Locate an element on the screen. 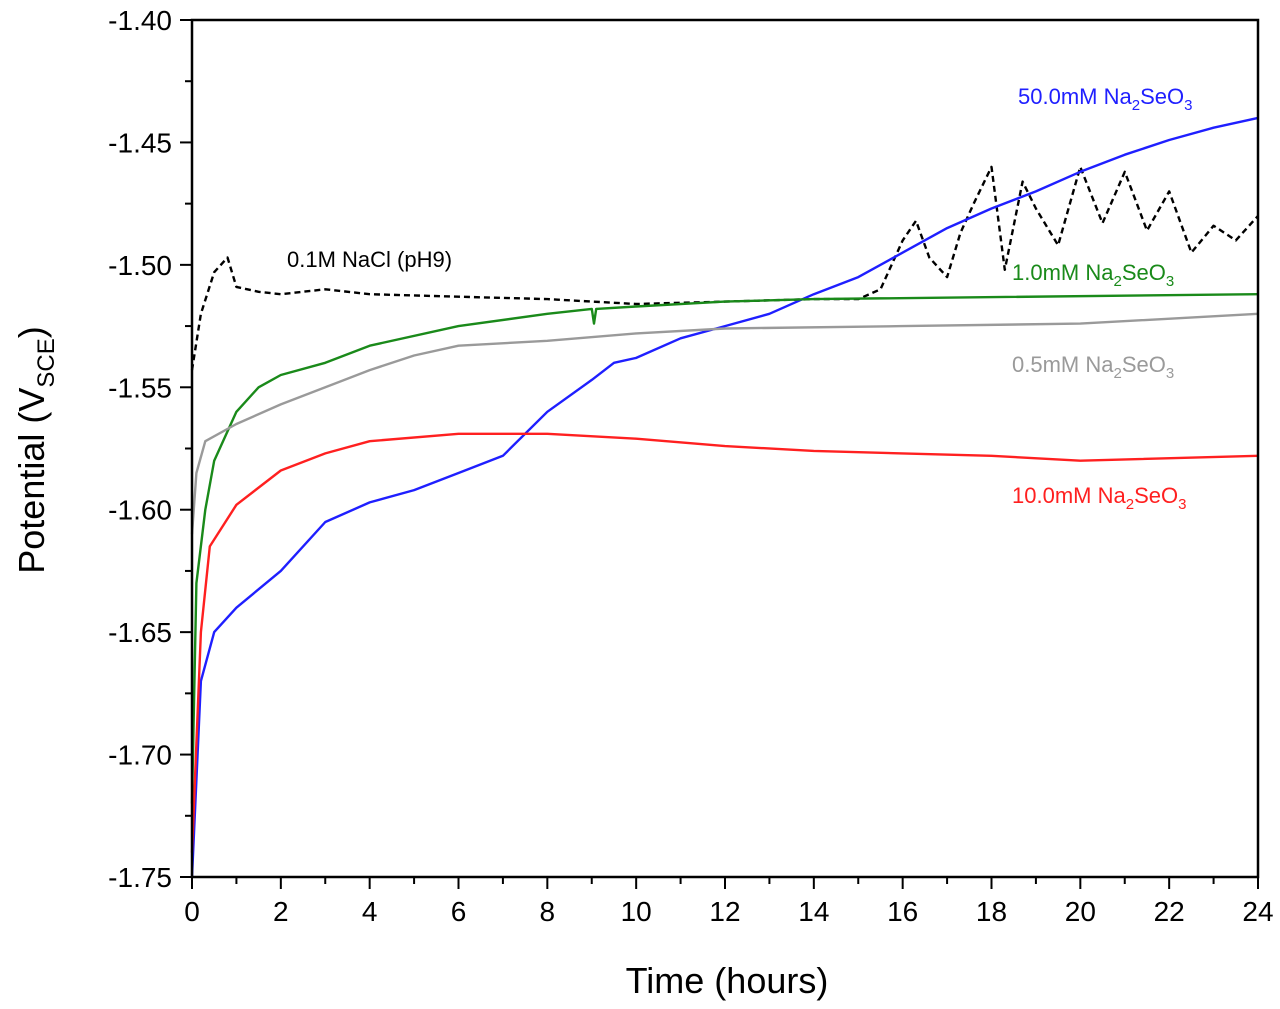 The height and width of the screenshot is (1009, 1280). series-label-50mm: 50.0mM Na2SeO3 is located at coordinates (1105, 99).